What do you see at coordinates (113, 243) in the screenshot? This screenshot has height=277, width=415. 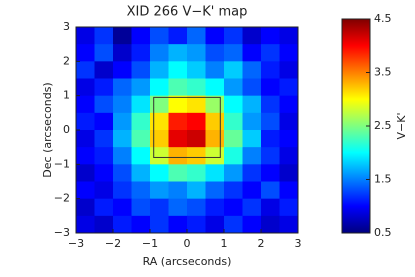 I see `x-tick-label: −2` at bounding box center [113, 243].